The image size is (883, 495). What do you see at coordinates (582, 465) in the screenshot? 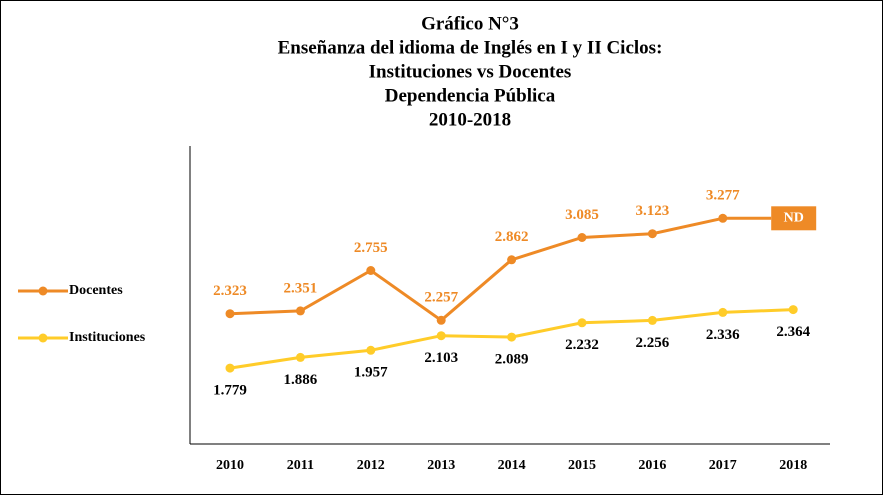
I see `x-tick-label: 2015` at bounding box center [582, 465].